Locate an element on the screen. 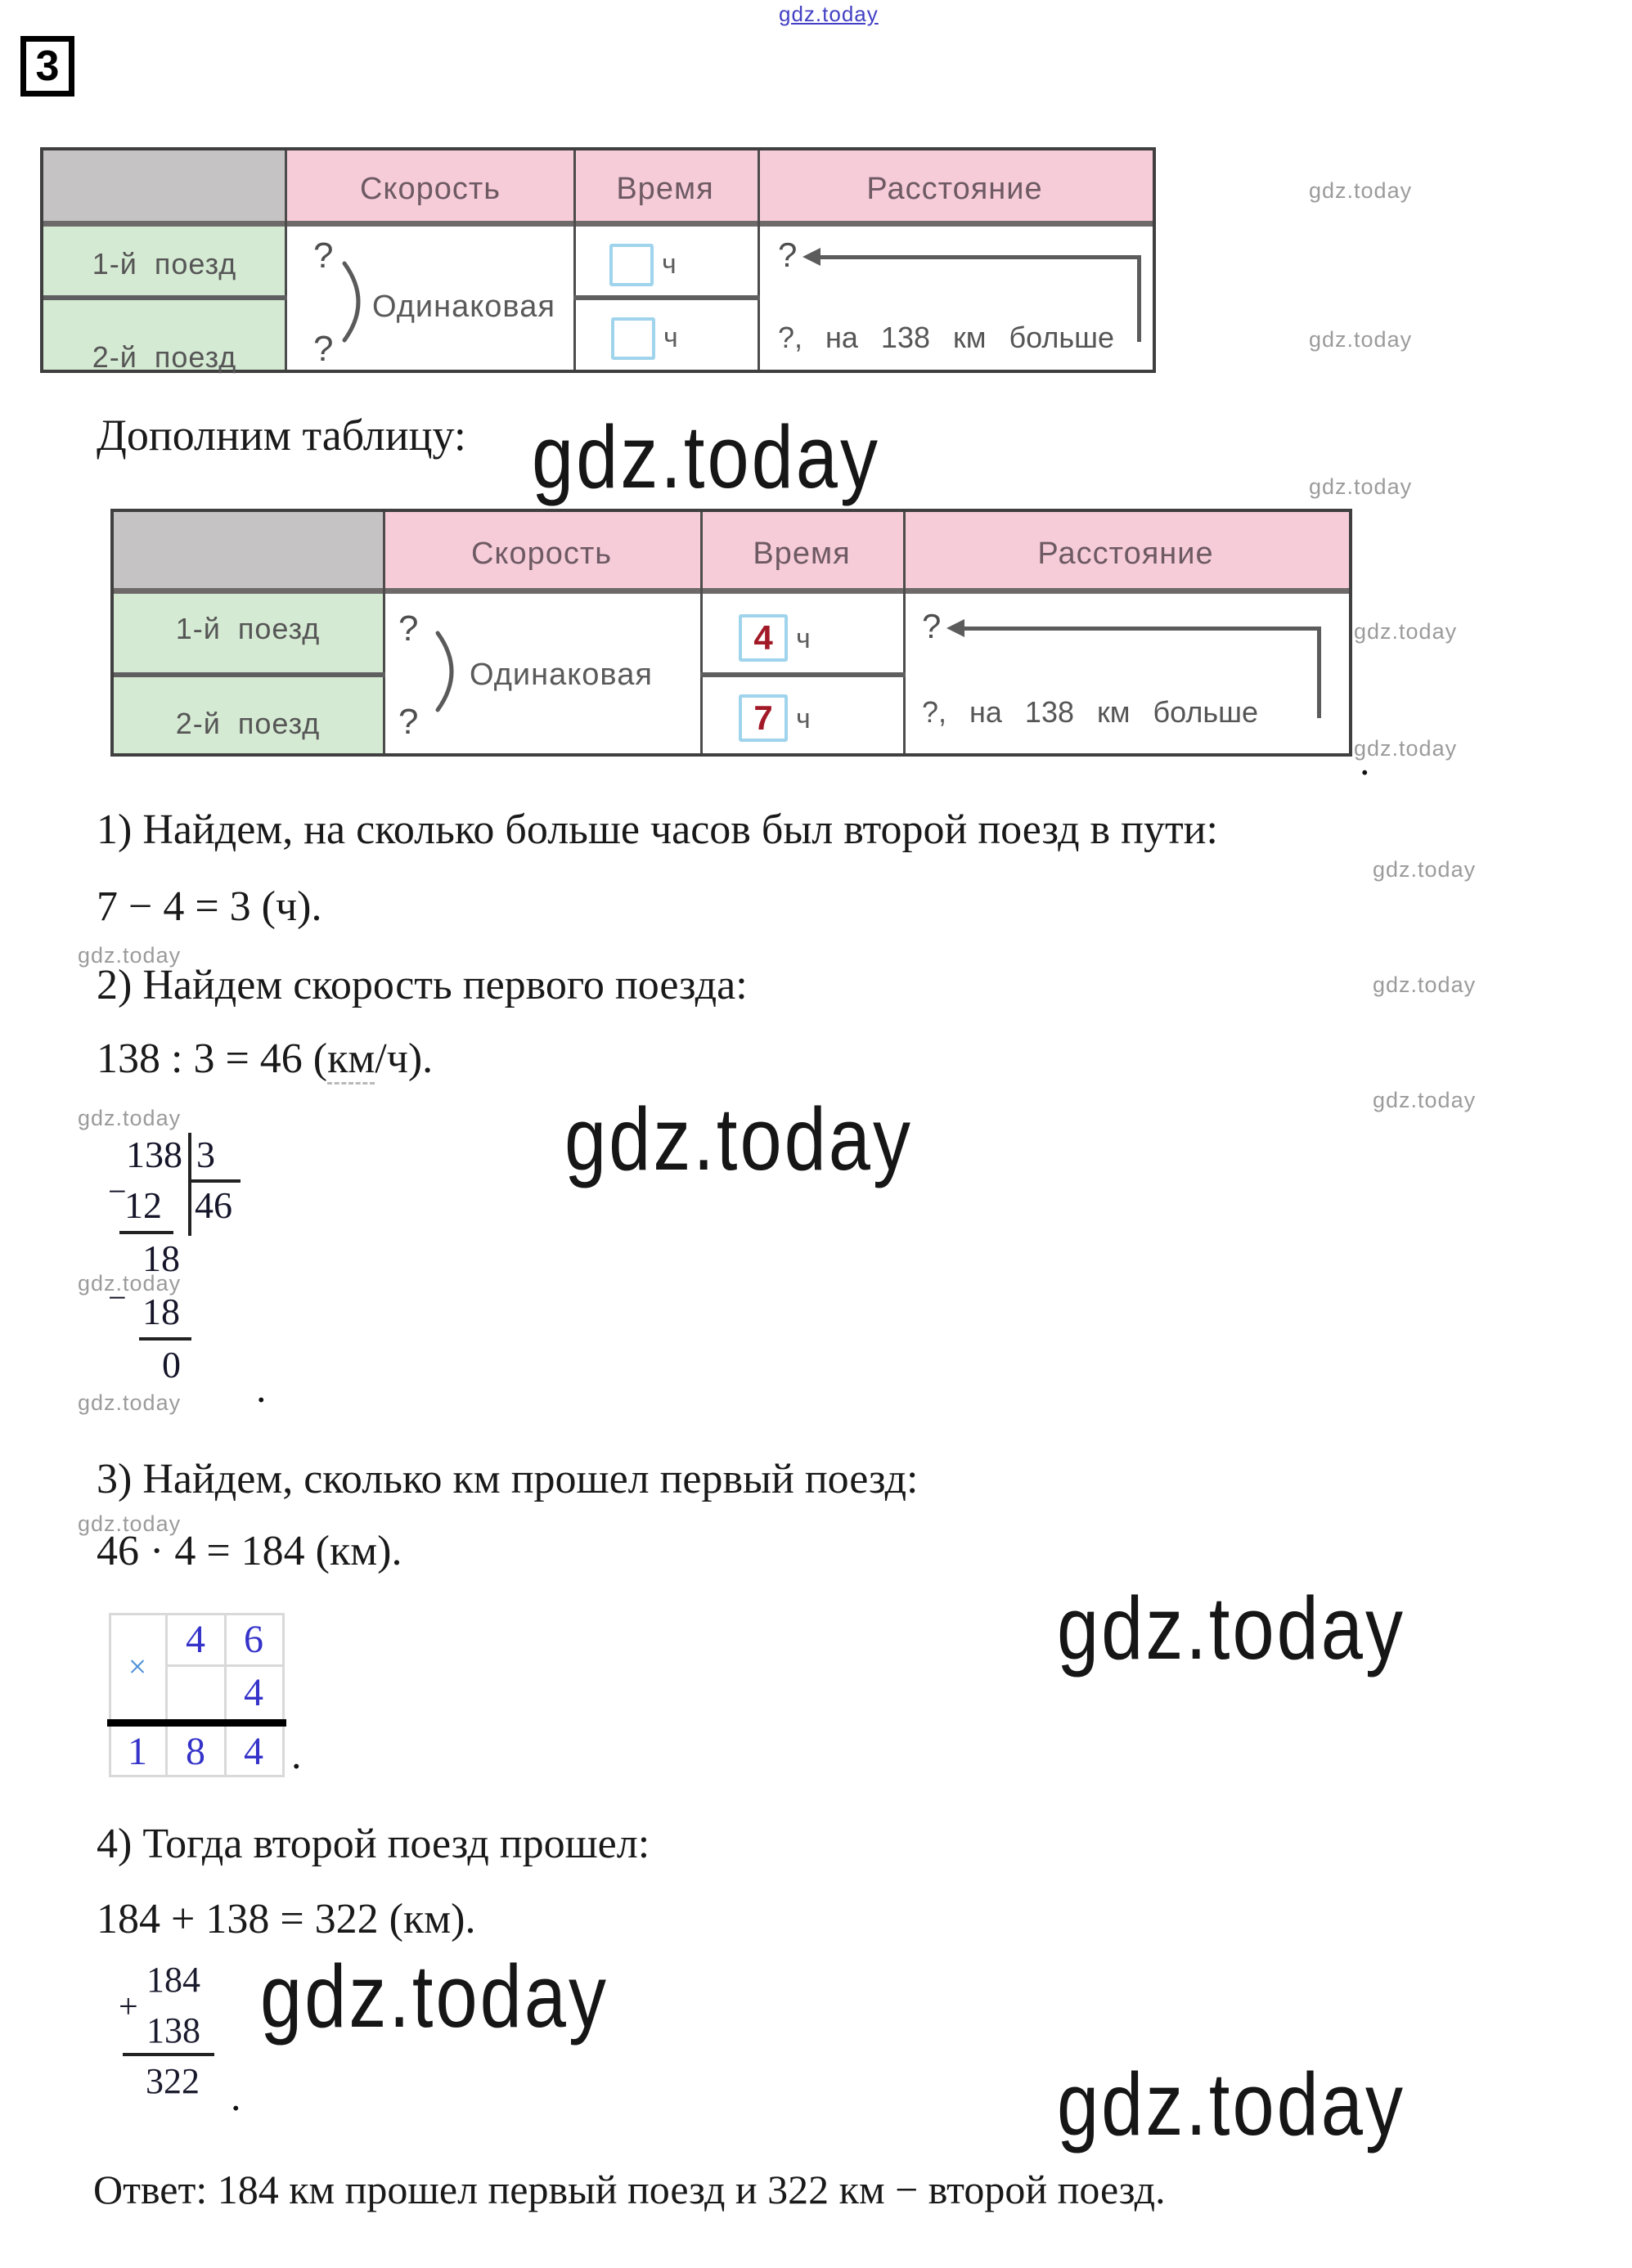 The width and height of the screenshot is (1632, 2268). time-value-1: 4 is located at coordinates (763, 637).